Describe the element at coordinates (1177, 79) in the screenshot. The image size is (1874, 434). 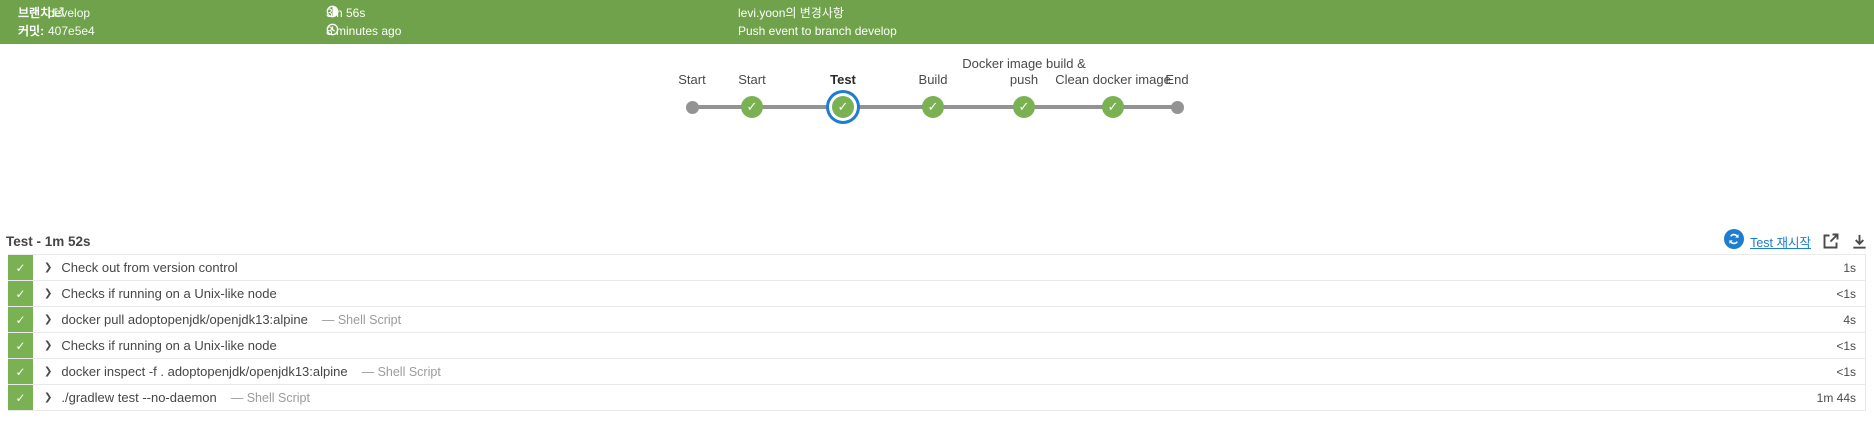
I see `stage-label-end: End` at that location.